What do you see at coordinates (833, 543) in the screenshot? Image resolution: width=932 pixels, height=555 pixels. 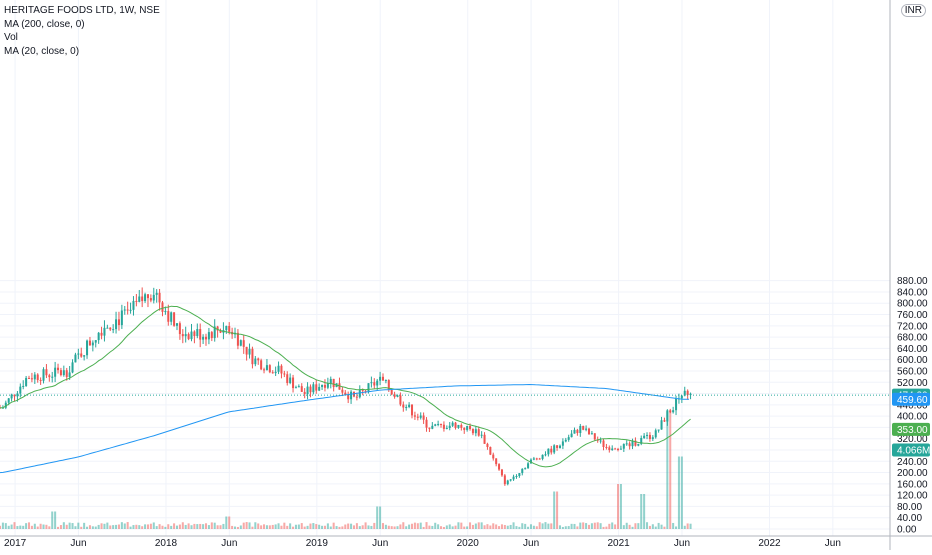 I see `x-tick-label: Jun` at bounding box center [833, 543].